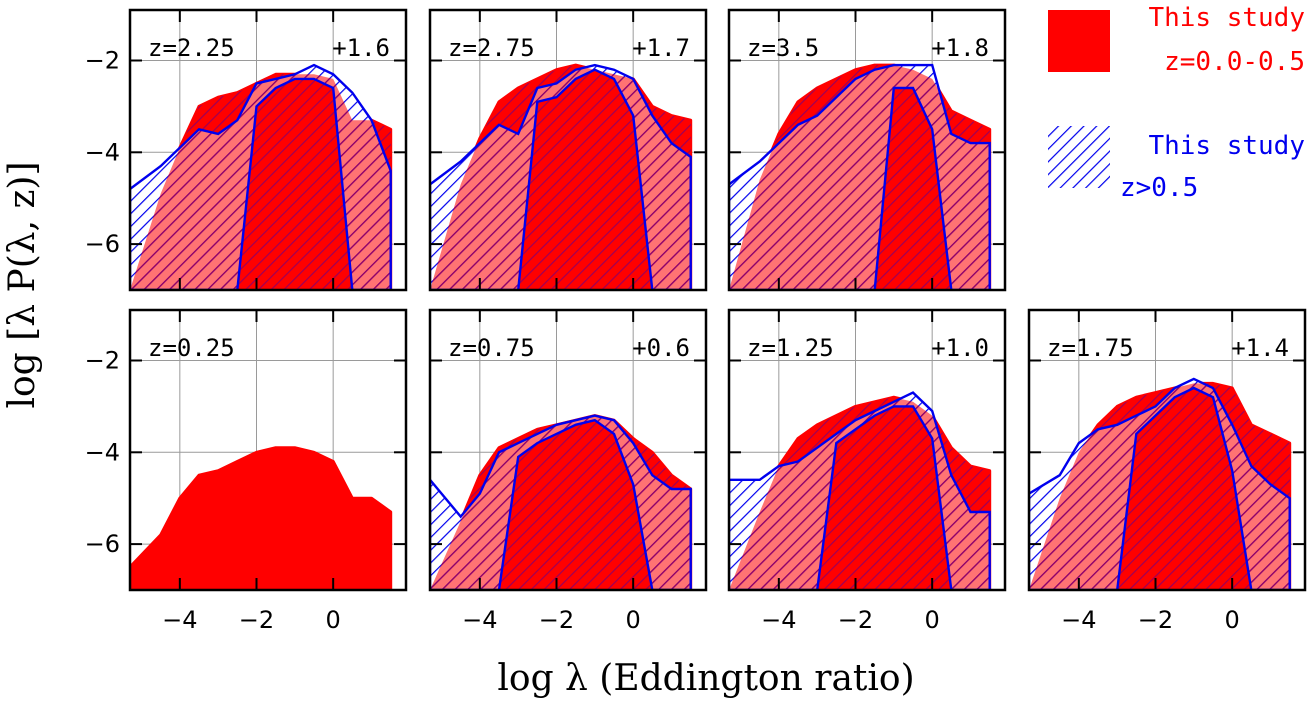 The image size is (1309, 706). Describe the element at coordinates (1079, 41) in the screenshot. I see `legend-swatch-red` at that location.